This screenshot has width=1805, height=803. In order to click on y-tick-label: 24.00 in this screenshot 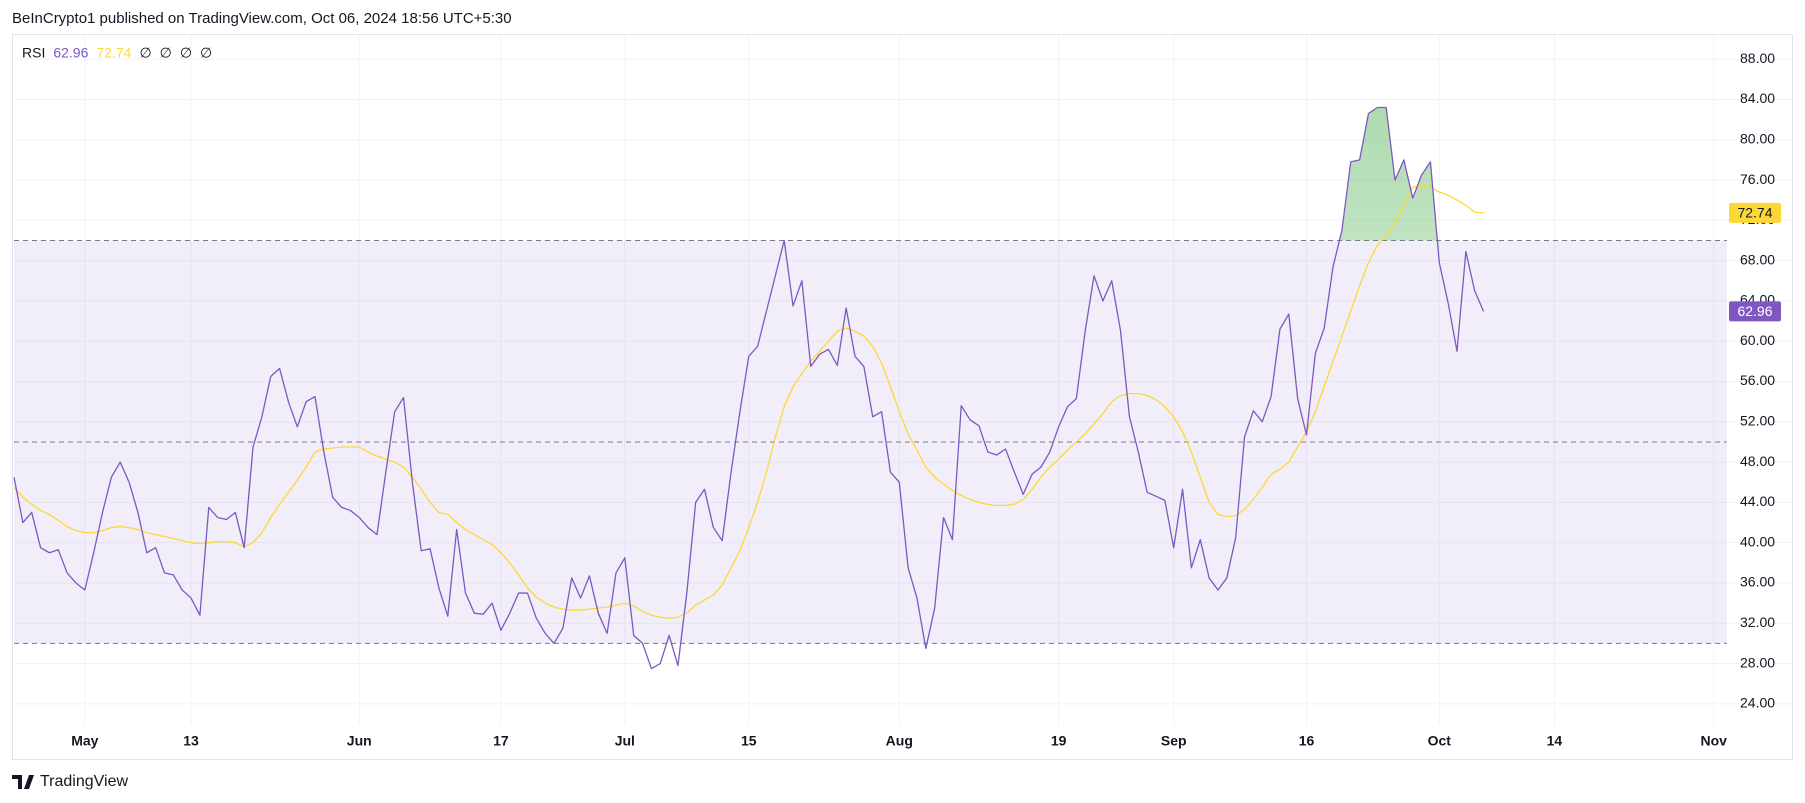, I will do `click(1757, 703)`.